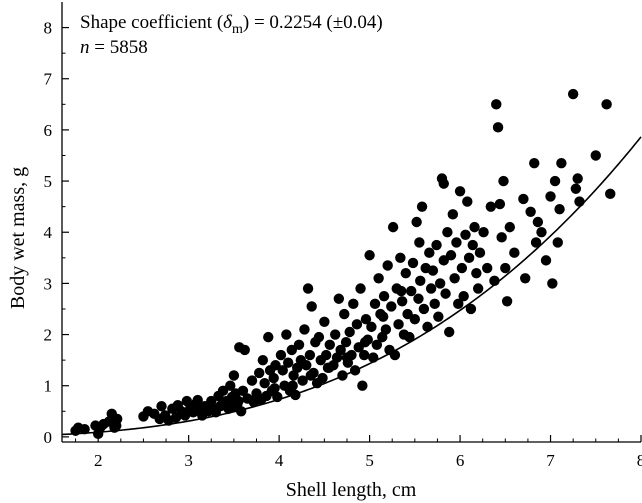 This screenshot has width=642, height=503. I want to click on y-tick-label: 7, so click(48, 79).